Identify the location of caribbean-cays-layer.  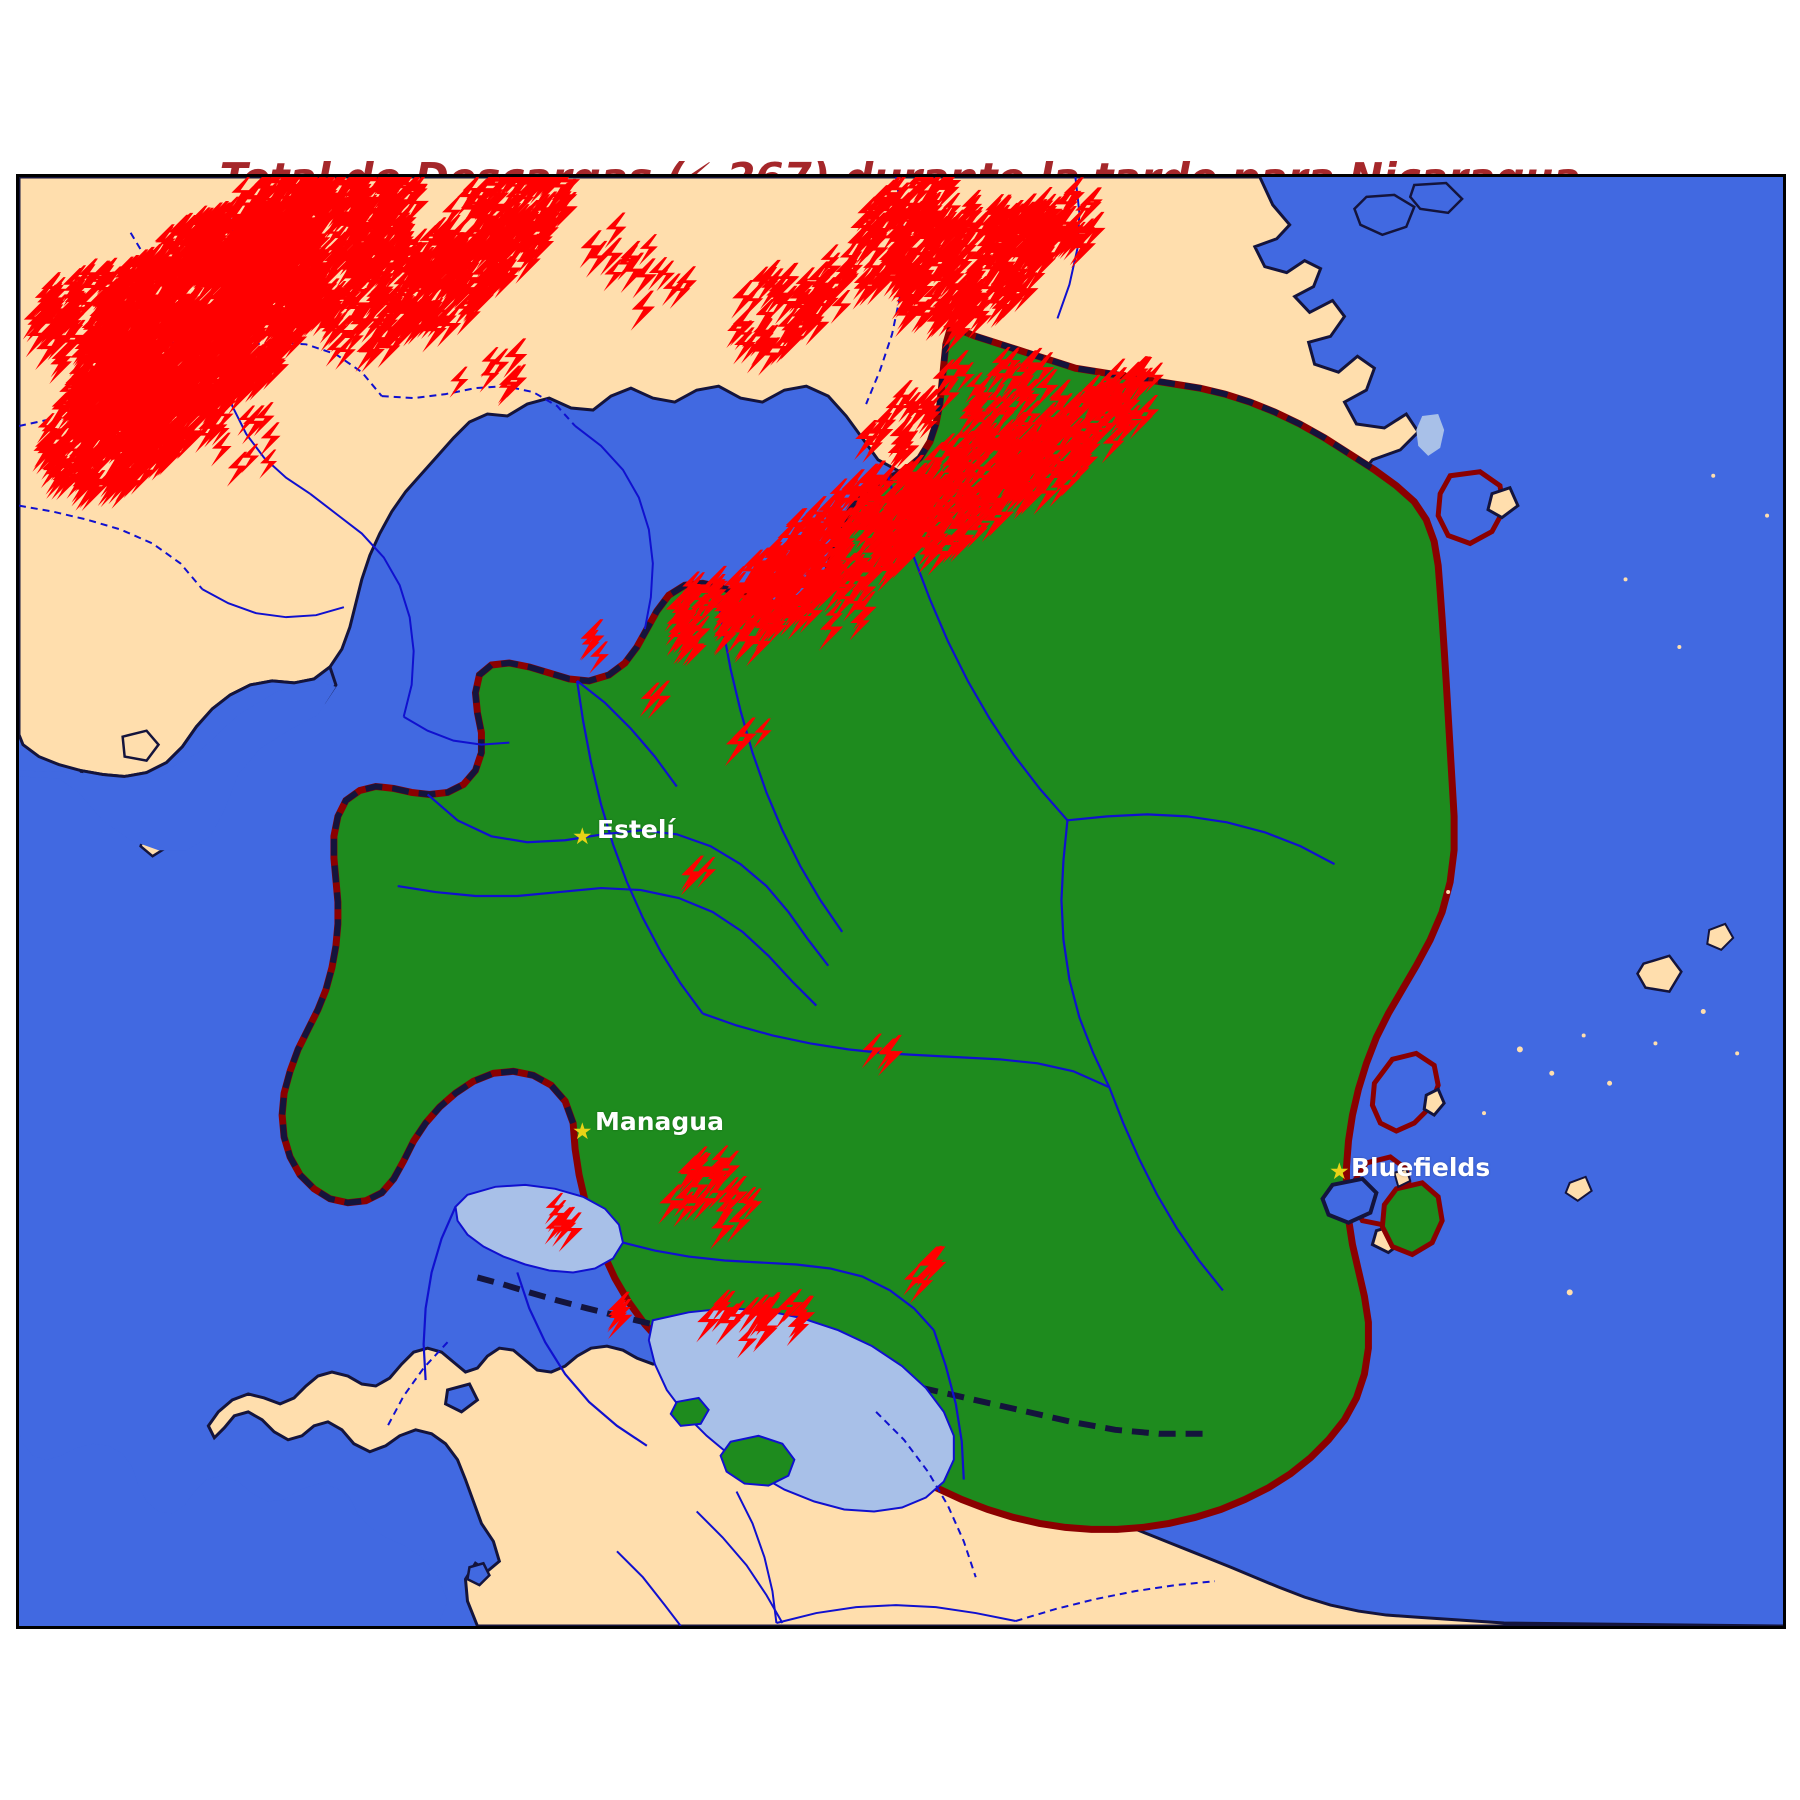
(1581, 884).